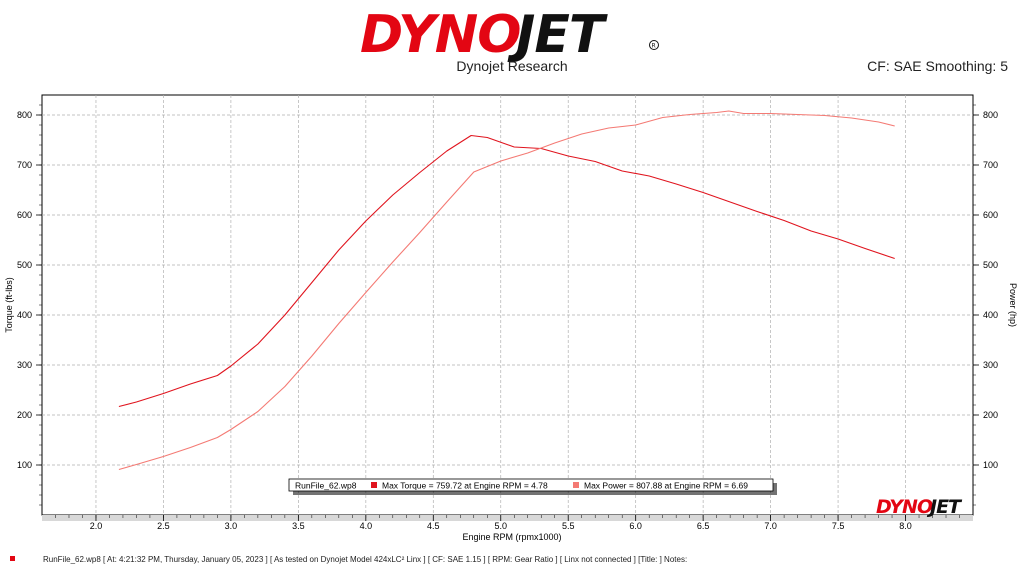 This screenshot has height=576, width=1024. I want to click on registered-mark, so click(654, 45).